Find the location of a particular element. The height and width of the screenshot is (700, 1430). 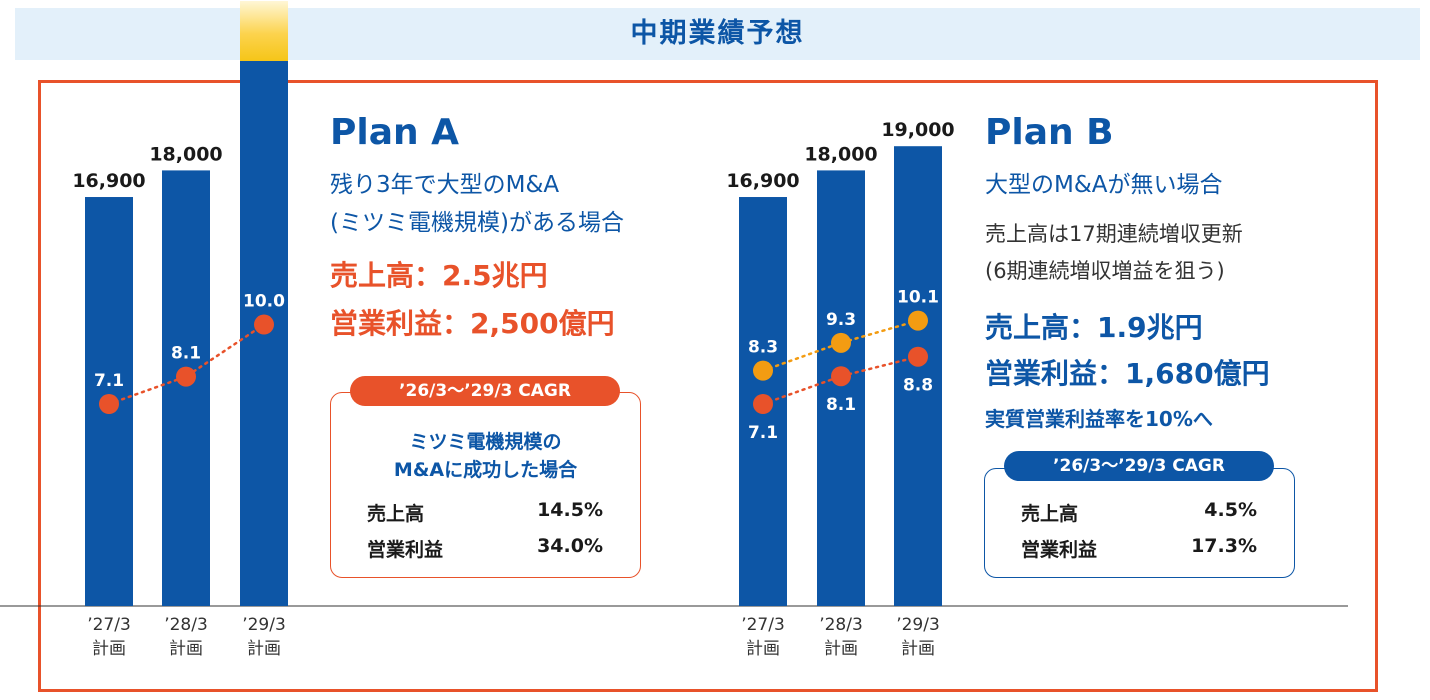

plan-a-box-heading-1: ミツミ電機規模の is located at coordinates (485, 442).